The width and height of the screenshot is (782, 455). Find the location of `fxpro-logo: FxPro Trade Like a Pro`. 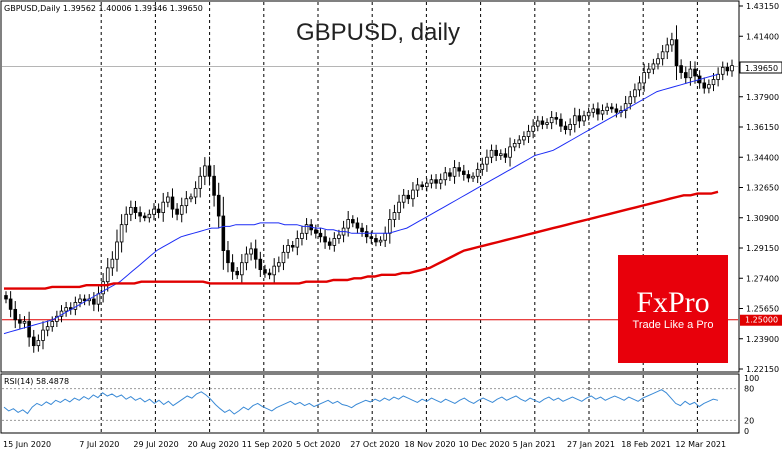

fxpro-logo: FxPro Trade Like a Pro is located at coordinates (673, 309).